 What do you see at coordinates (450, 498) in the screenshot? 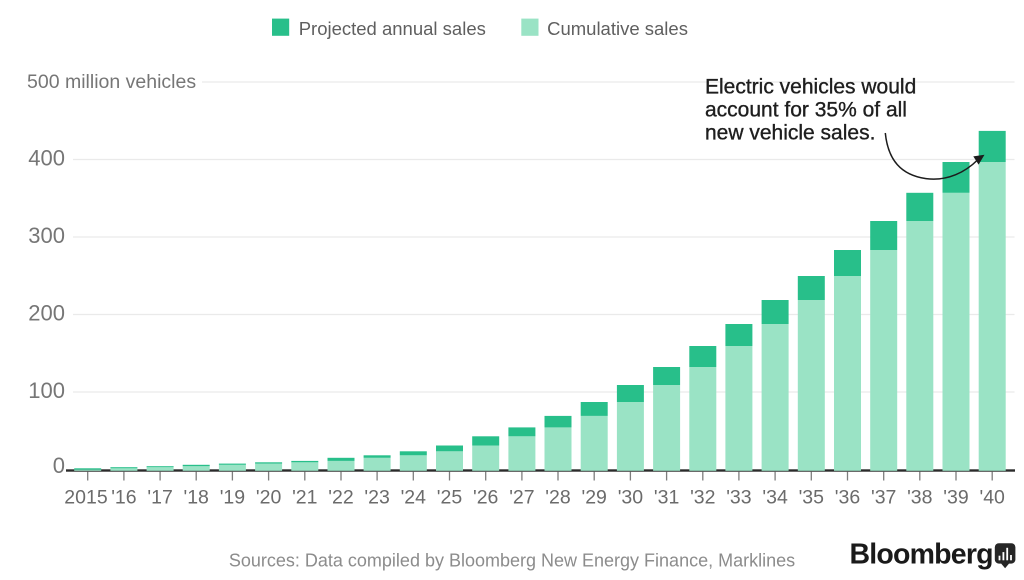
I see `svg-text: '25` at bounding box center [450, 498].